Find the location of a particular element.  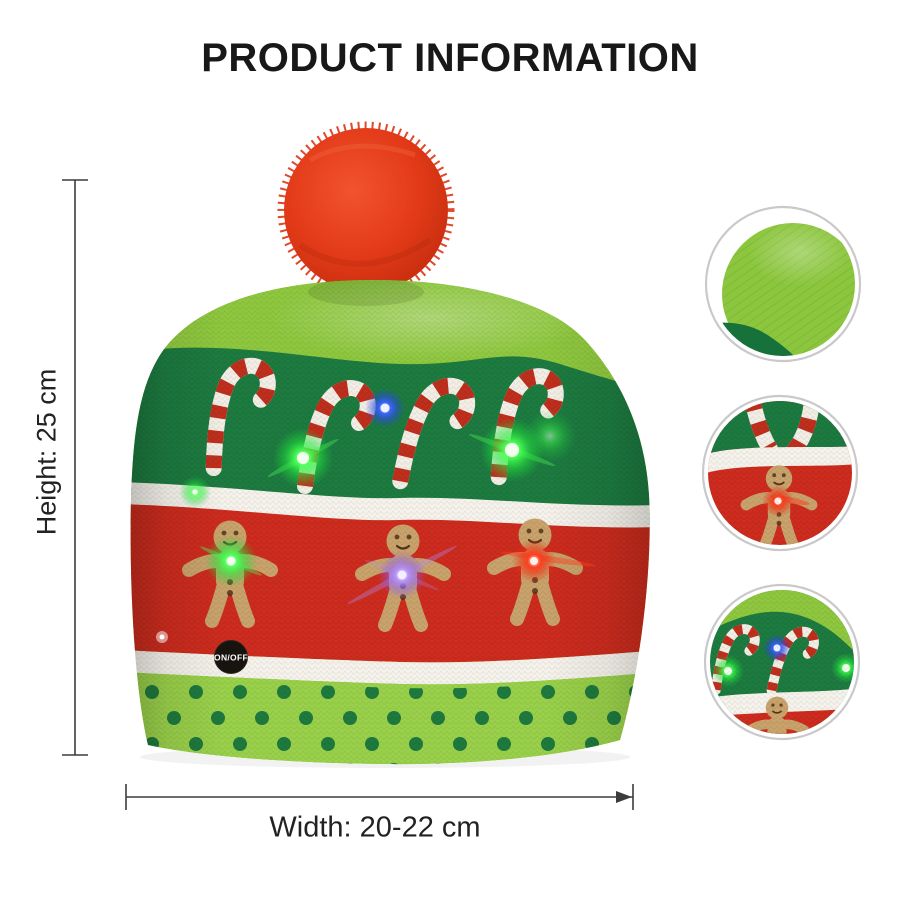

led-white-speck is located at coordinates (162, 637).